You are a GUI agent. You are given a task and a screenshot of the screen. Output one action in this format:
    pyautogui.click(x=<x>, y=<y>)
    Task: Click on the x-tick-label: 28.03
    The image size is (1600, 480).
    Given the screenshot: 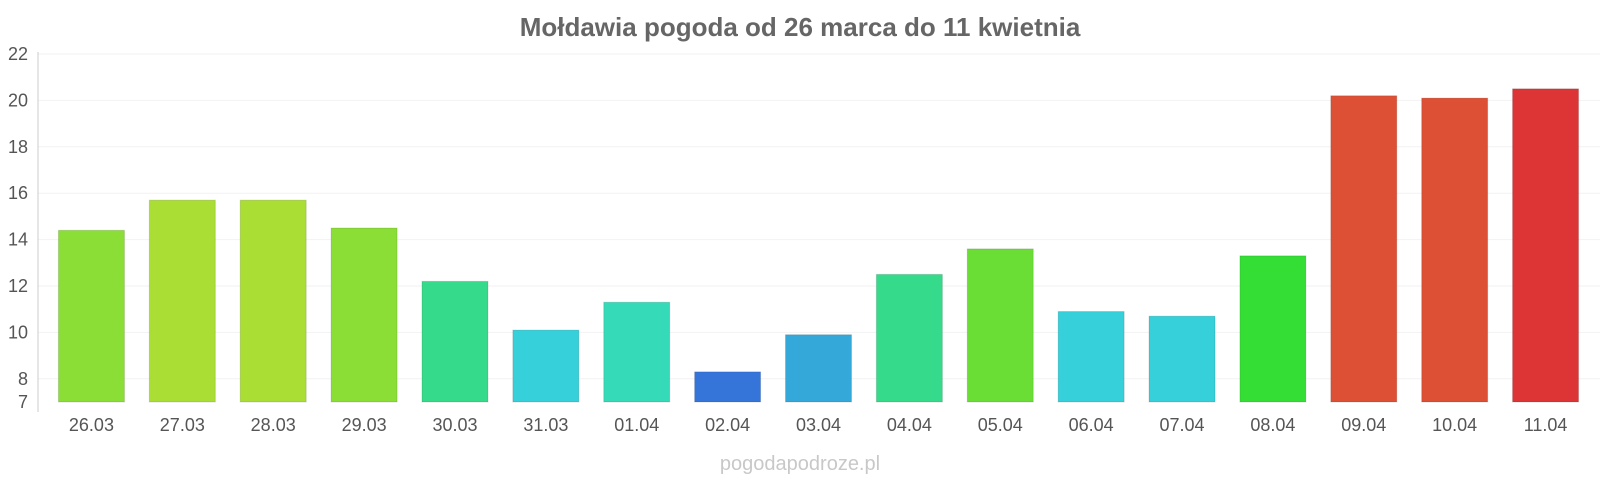 What is the action you would take?
    pyautogui.click(x=273, y=425)
    